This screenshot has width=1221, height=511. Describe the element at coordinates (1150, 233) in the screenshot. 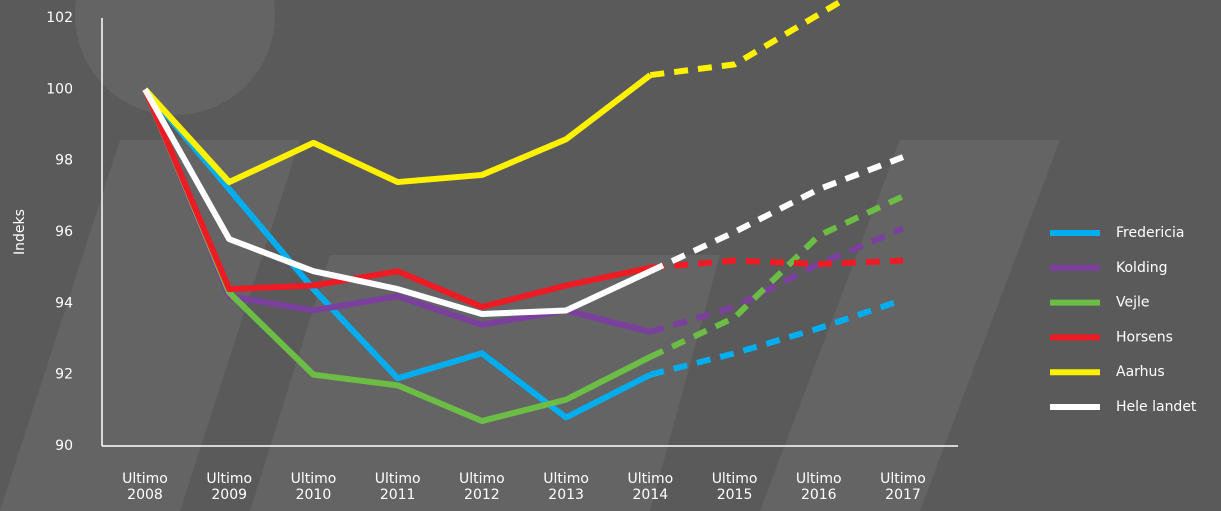

I see `legend-label: Fredericia` at that location.